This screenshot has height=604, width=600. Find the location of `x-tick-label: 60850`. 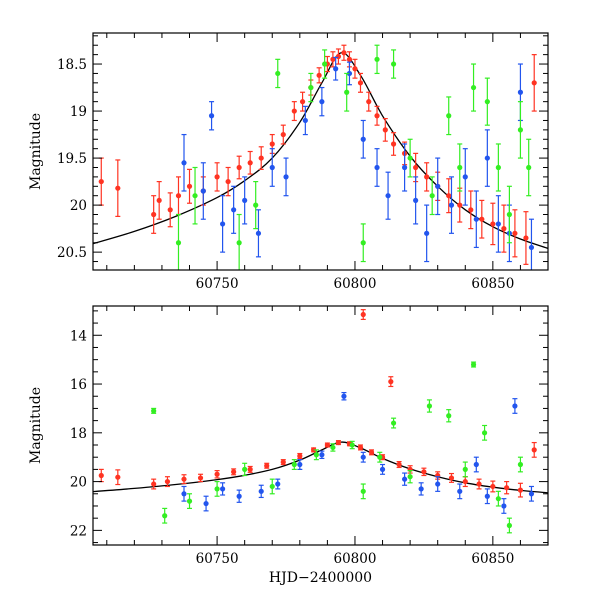

x-tick-label: 60850 is located at coordinates (492, 559).